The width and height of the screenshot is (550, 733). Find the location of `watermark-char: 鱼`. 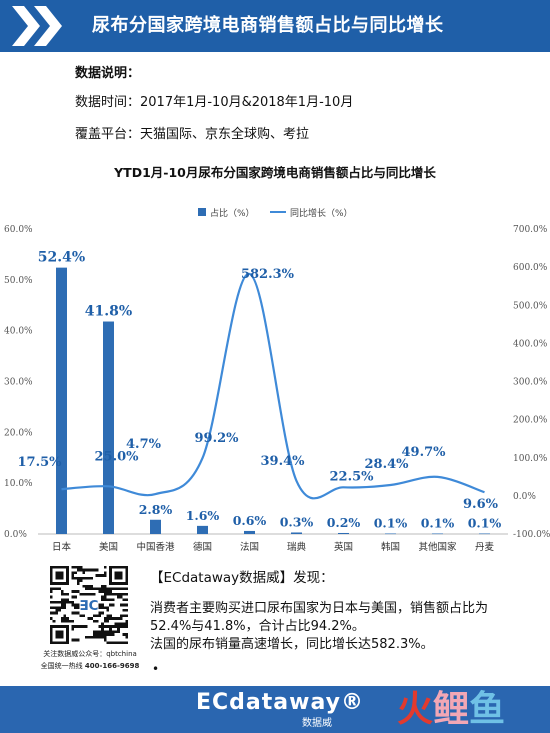

watermark-char: 鱼 is located at coordinates (487, 709).